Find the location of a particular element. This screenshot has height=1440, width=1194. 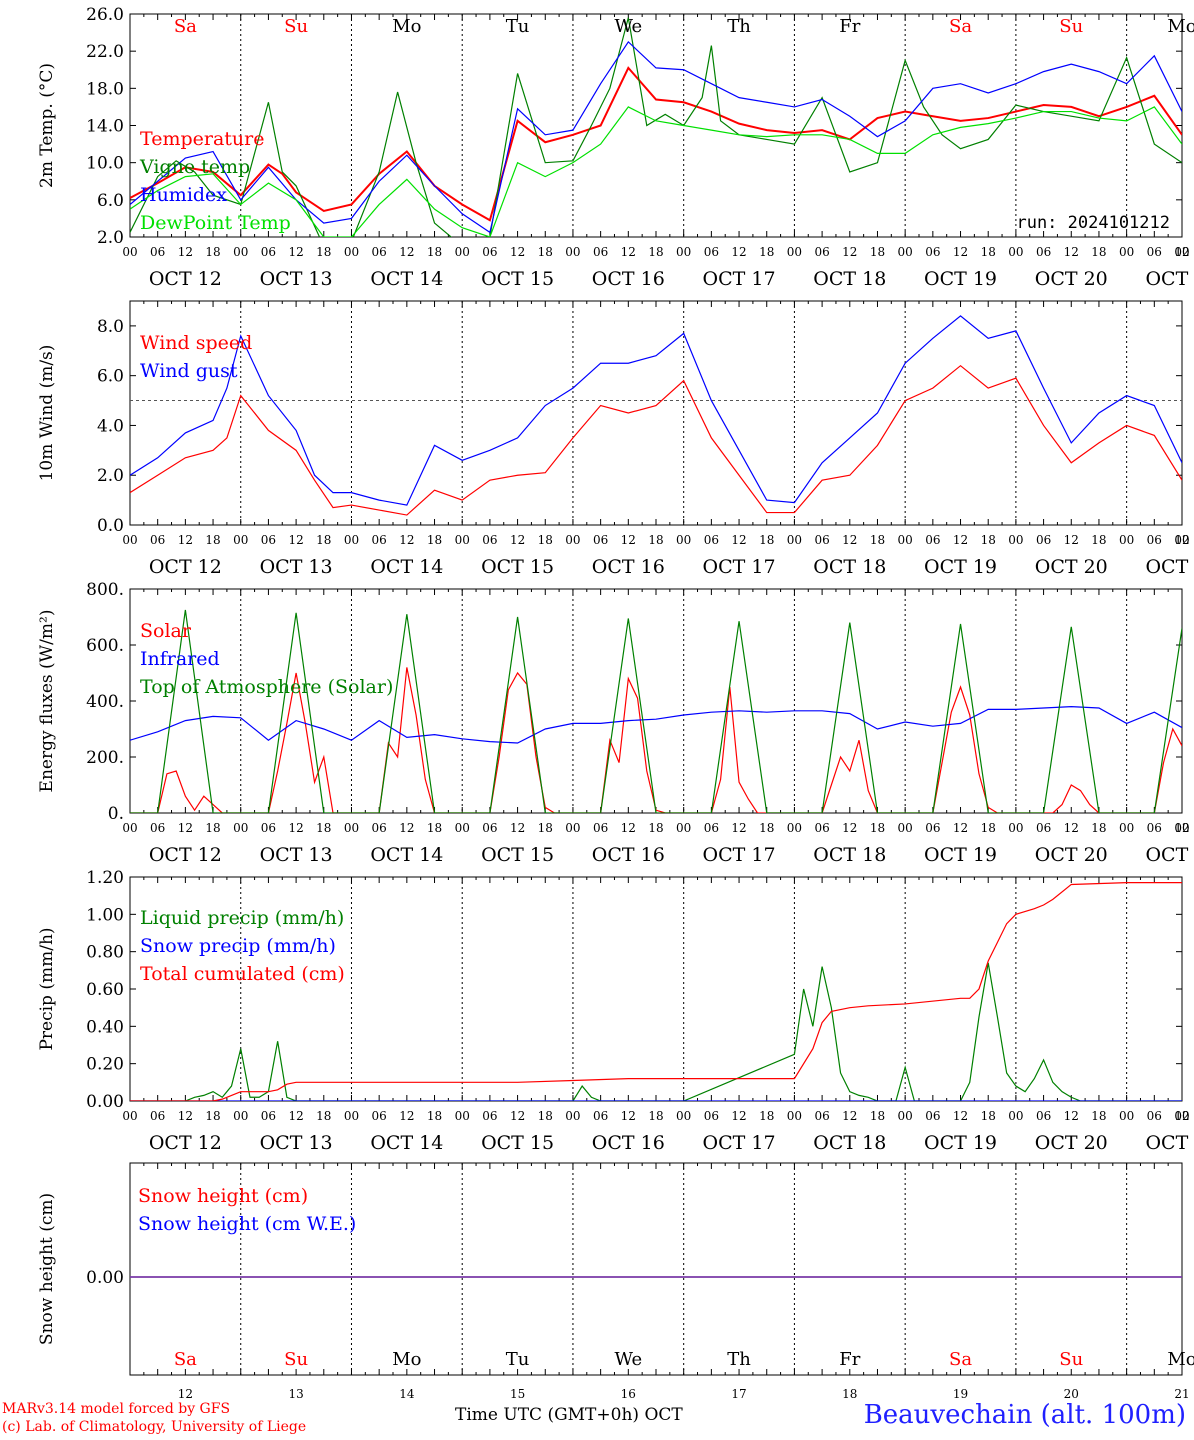

series-line-liquid-precip-mm-h- is located at coordinates (656, 1031).